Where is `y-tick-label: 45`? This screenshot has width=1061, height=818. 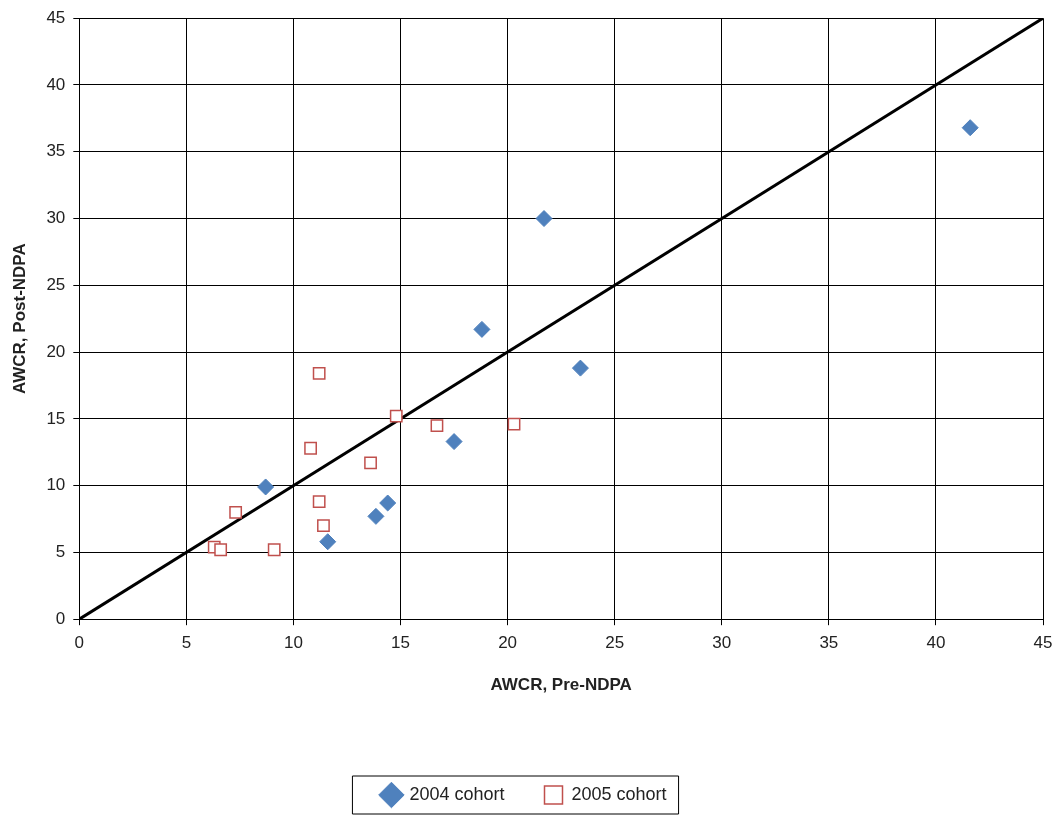 y-tick-label: 45 is located at coordinates (56, 17).